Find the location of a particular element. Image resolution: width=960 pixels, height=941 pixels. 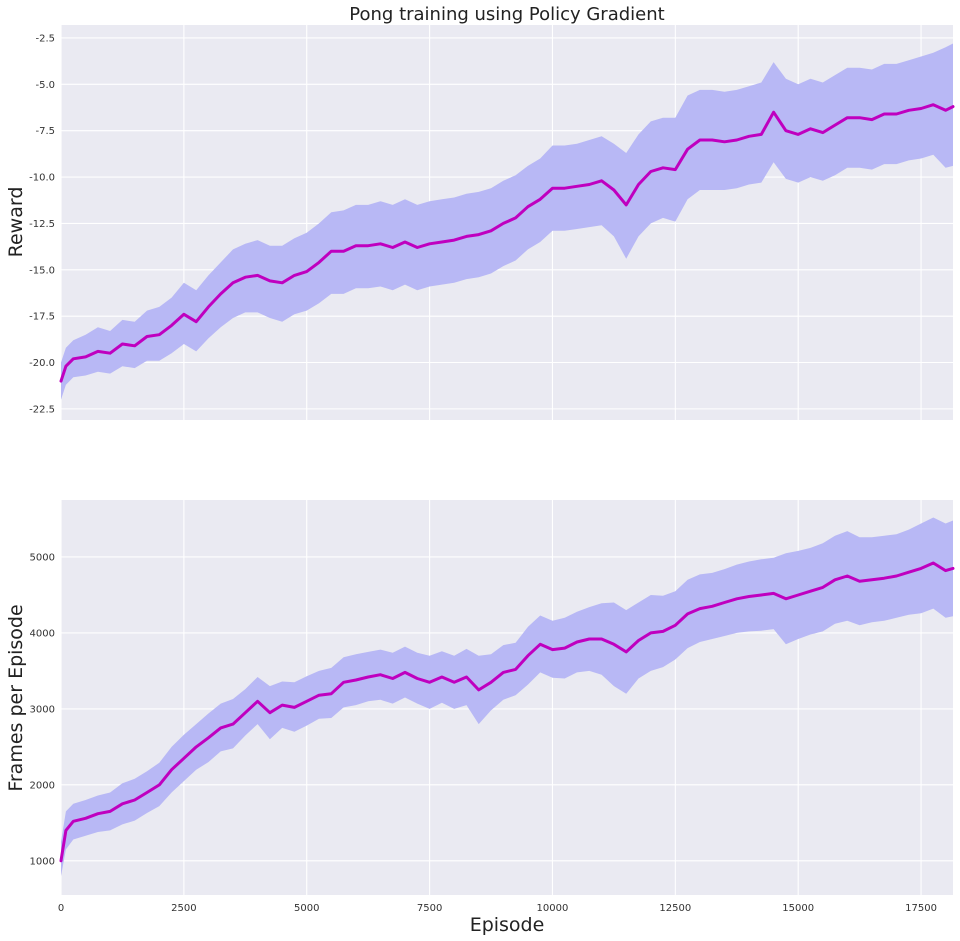

x-tick-label: 2500 is located at coordinates (183, 908).